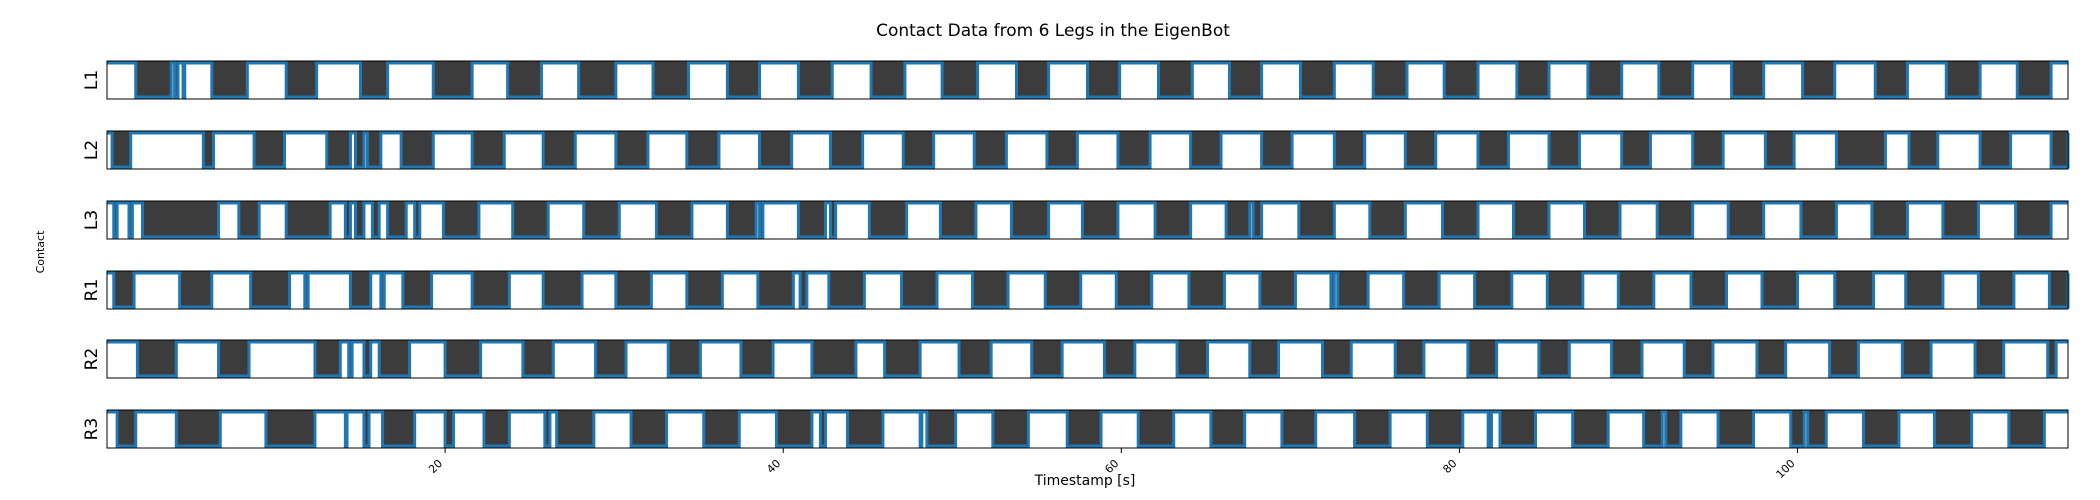 The image size is (2100, 500). I want to click on x-tick-label-20: 20, so click(435, 466).